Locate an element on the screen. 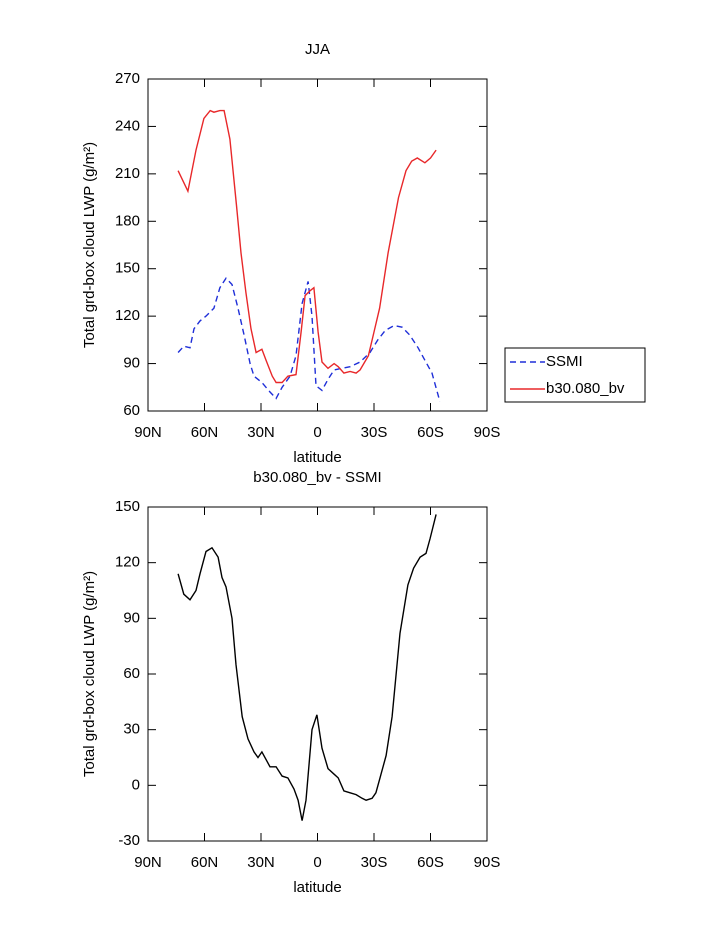 Image resolution: width=723 pixels, height=940 pixels. y-tick-label: -30 is located at coordinates (129, 840).